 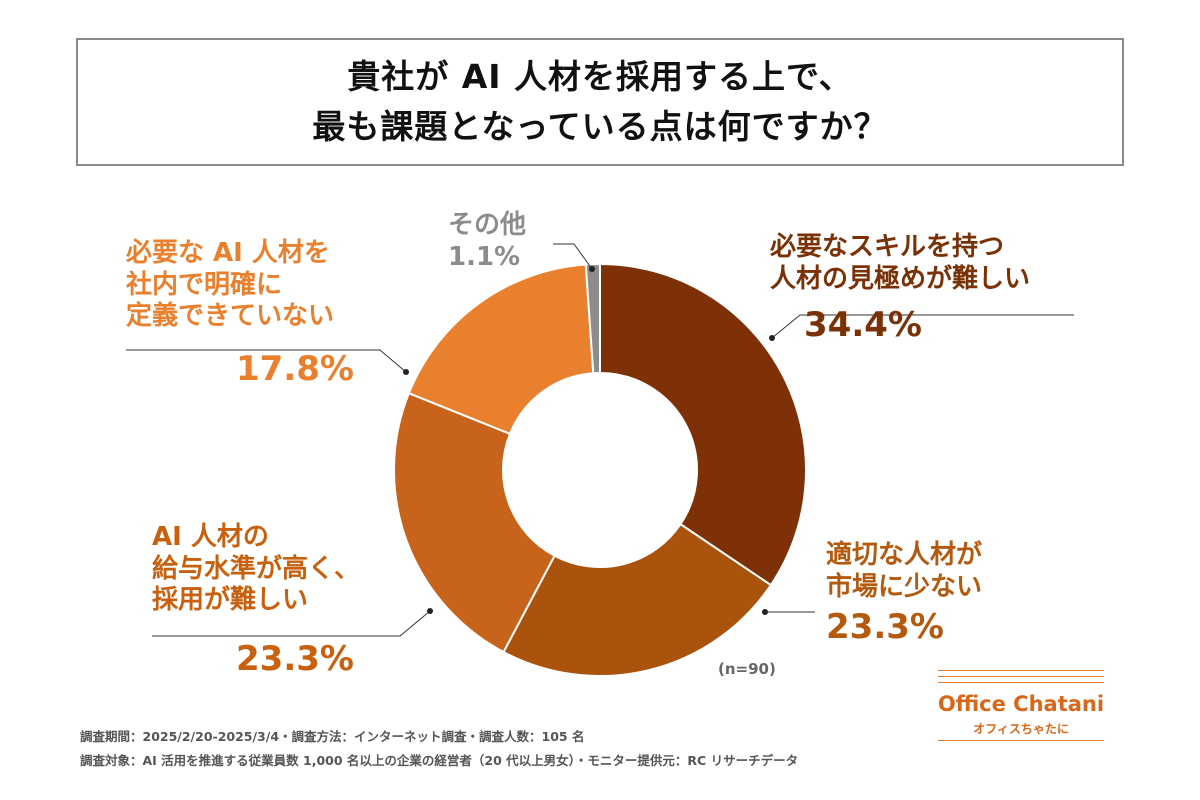 What do you see at coordinates (600, 102) in the screenshot?
I see `title-box: 貴社が AI 人材を採用する上で、 最も課題となっている点は何ですか？` at bounding box center [600, 102].